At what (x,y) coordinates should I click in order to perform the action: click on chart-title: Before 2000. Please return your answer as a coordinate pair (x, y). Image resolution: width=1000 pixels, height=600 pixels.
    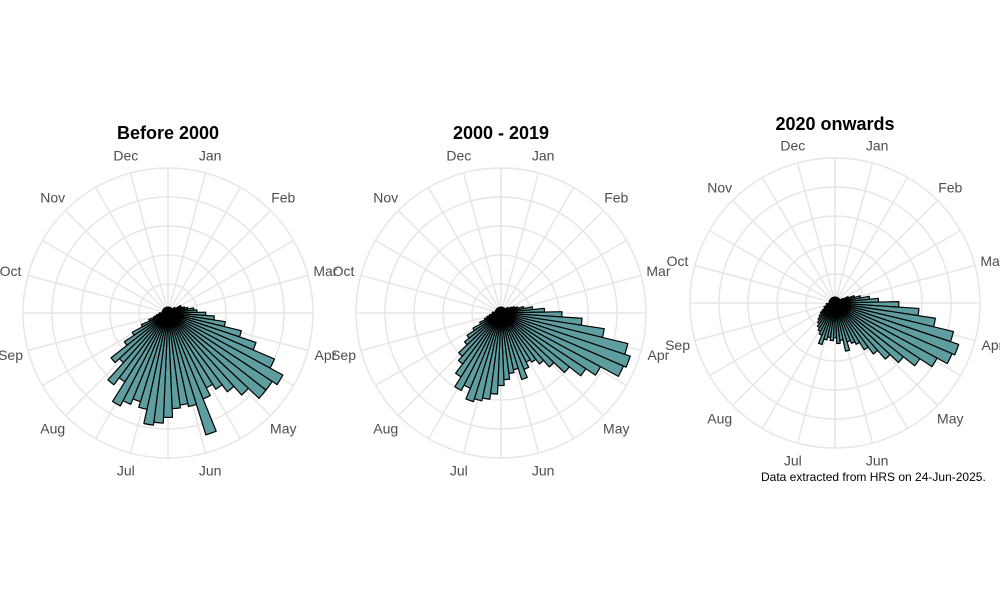
    Looking at the image, I should click on (168, 133).